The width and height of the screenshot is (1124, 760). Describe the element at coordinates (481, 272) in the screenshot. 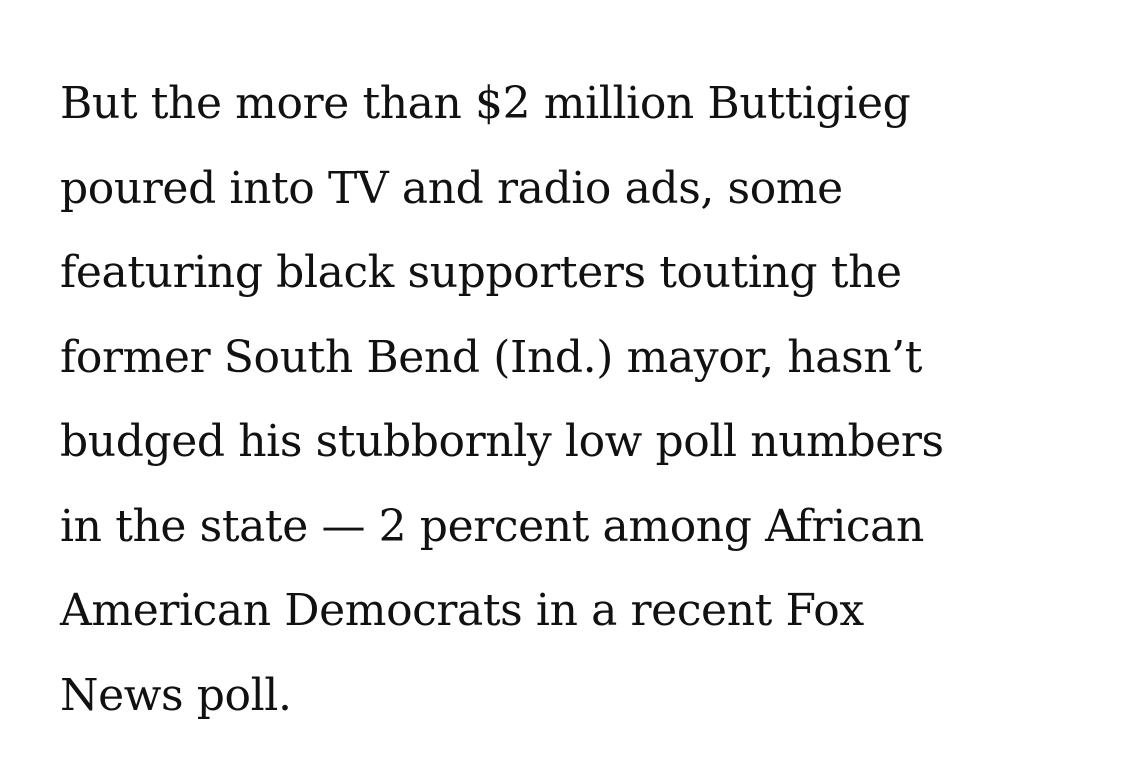

I see `paragraph-line: featuring black supporters touting the` at that location.